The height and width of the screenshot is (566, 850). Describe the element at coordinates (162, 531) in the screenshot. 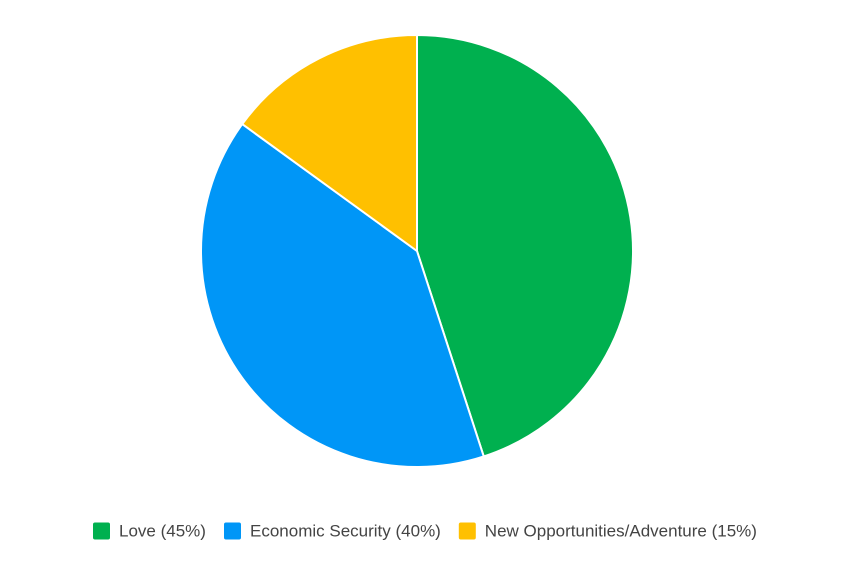

I see `legend-label-1: Love (45%)` at that location.